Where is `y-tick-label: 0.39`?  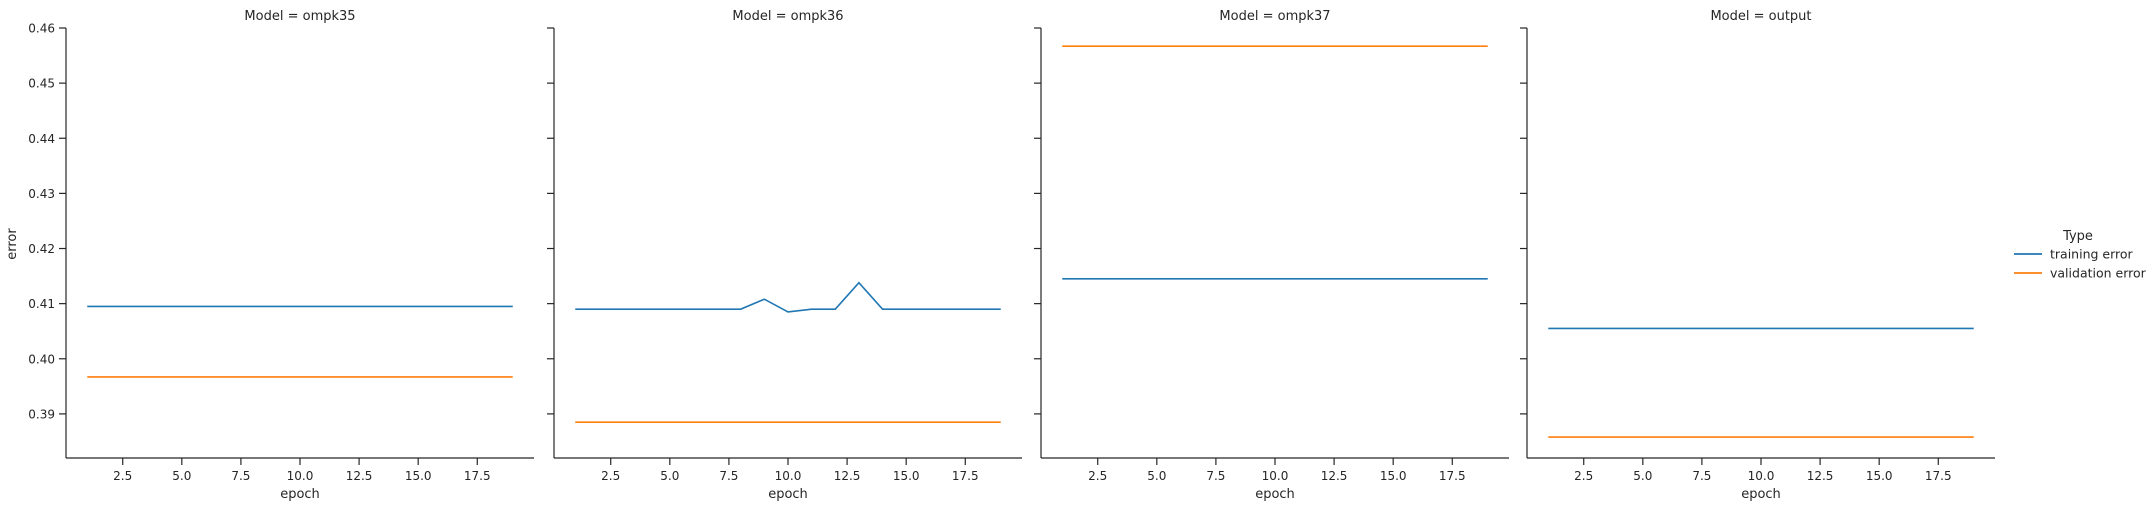 y-tick-label: 0.39 is located at coordinates (41, 414).